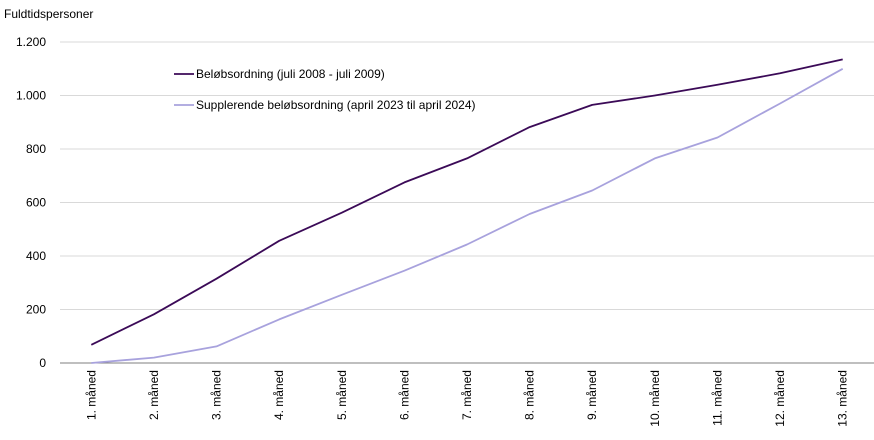 This screenshot has height=440, width=874. I want to click on x-tick-label: 3. måned, so click(217, 395).